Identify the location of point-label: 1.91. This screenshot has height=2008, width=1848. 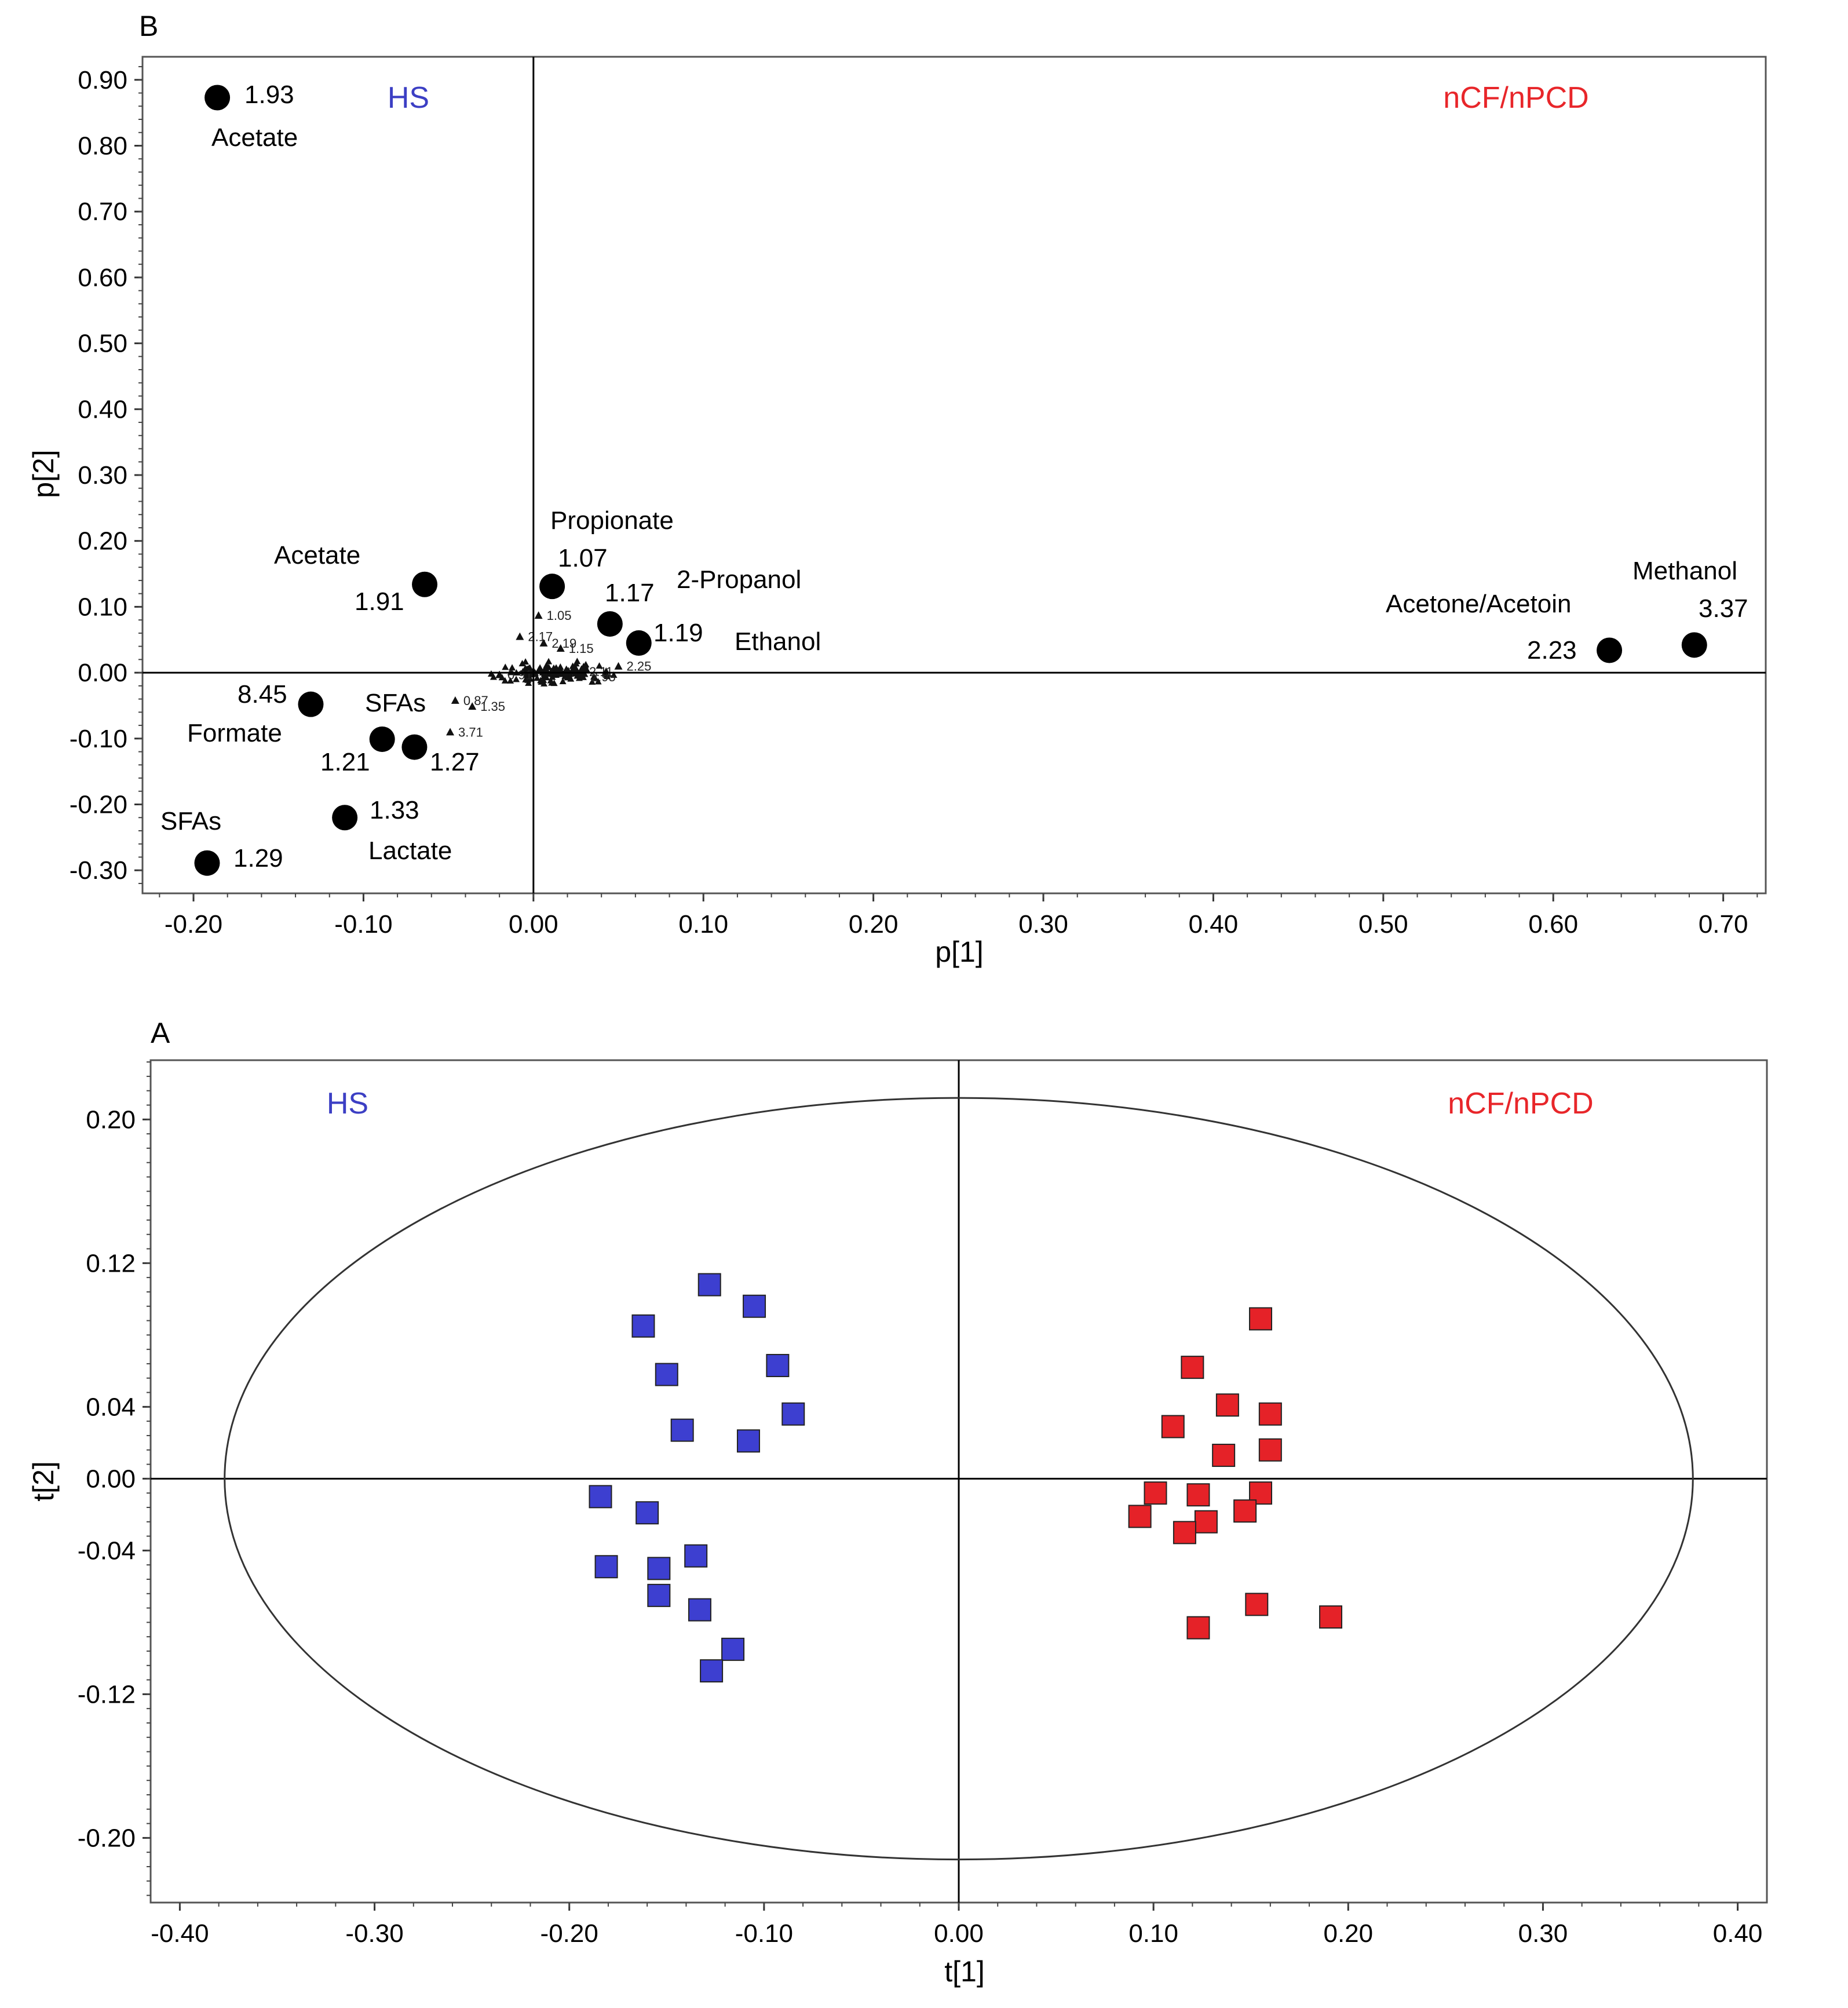
(380, 602).